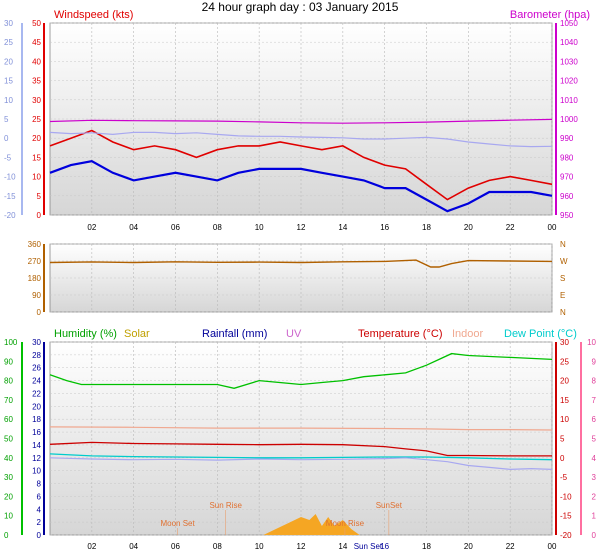  I want to click on rain-tick-label: 16, so click(36, 432).